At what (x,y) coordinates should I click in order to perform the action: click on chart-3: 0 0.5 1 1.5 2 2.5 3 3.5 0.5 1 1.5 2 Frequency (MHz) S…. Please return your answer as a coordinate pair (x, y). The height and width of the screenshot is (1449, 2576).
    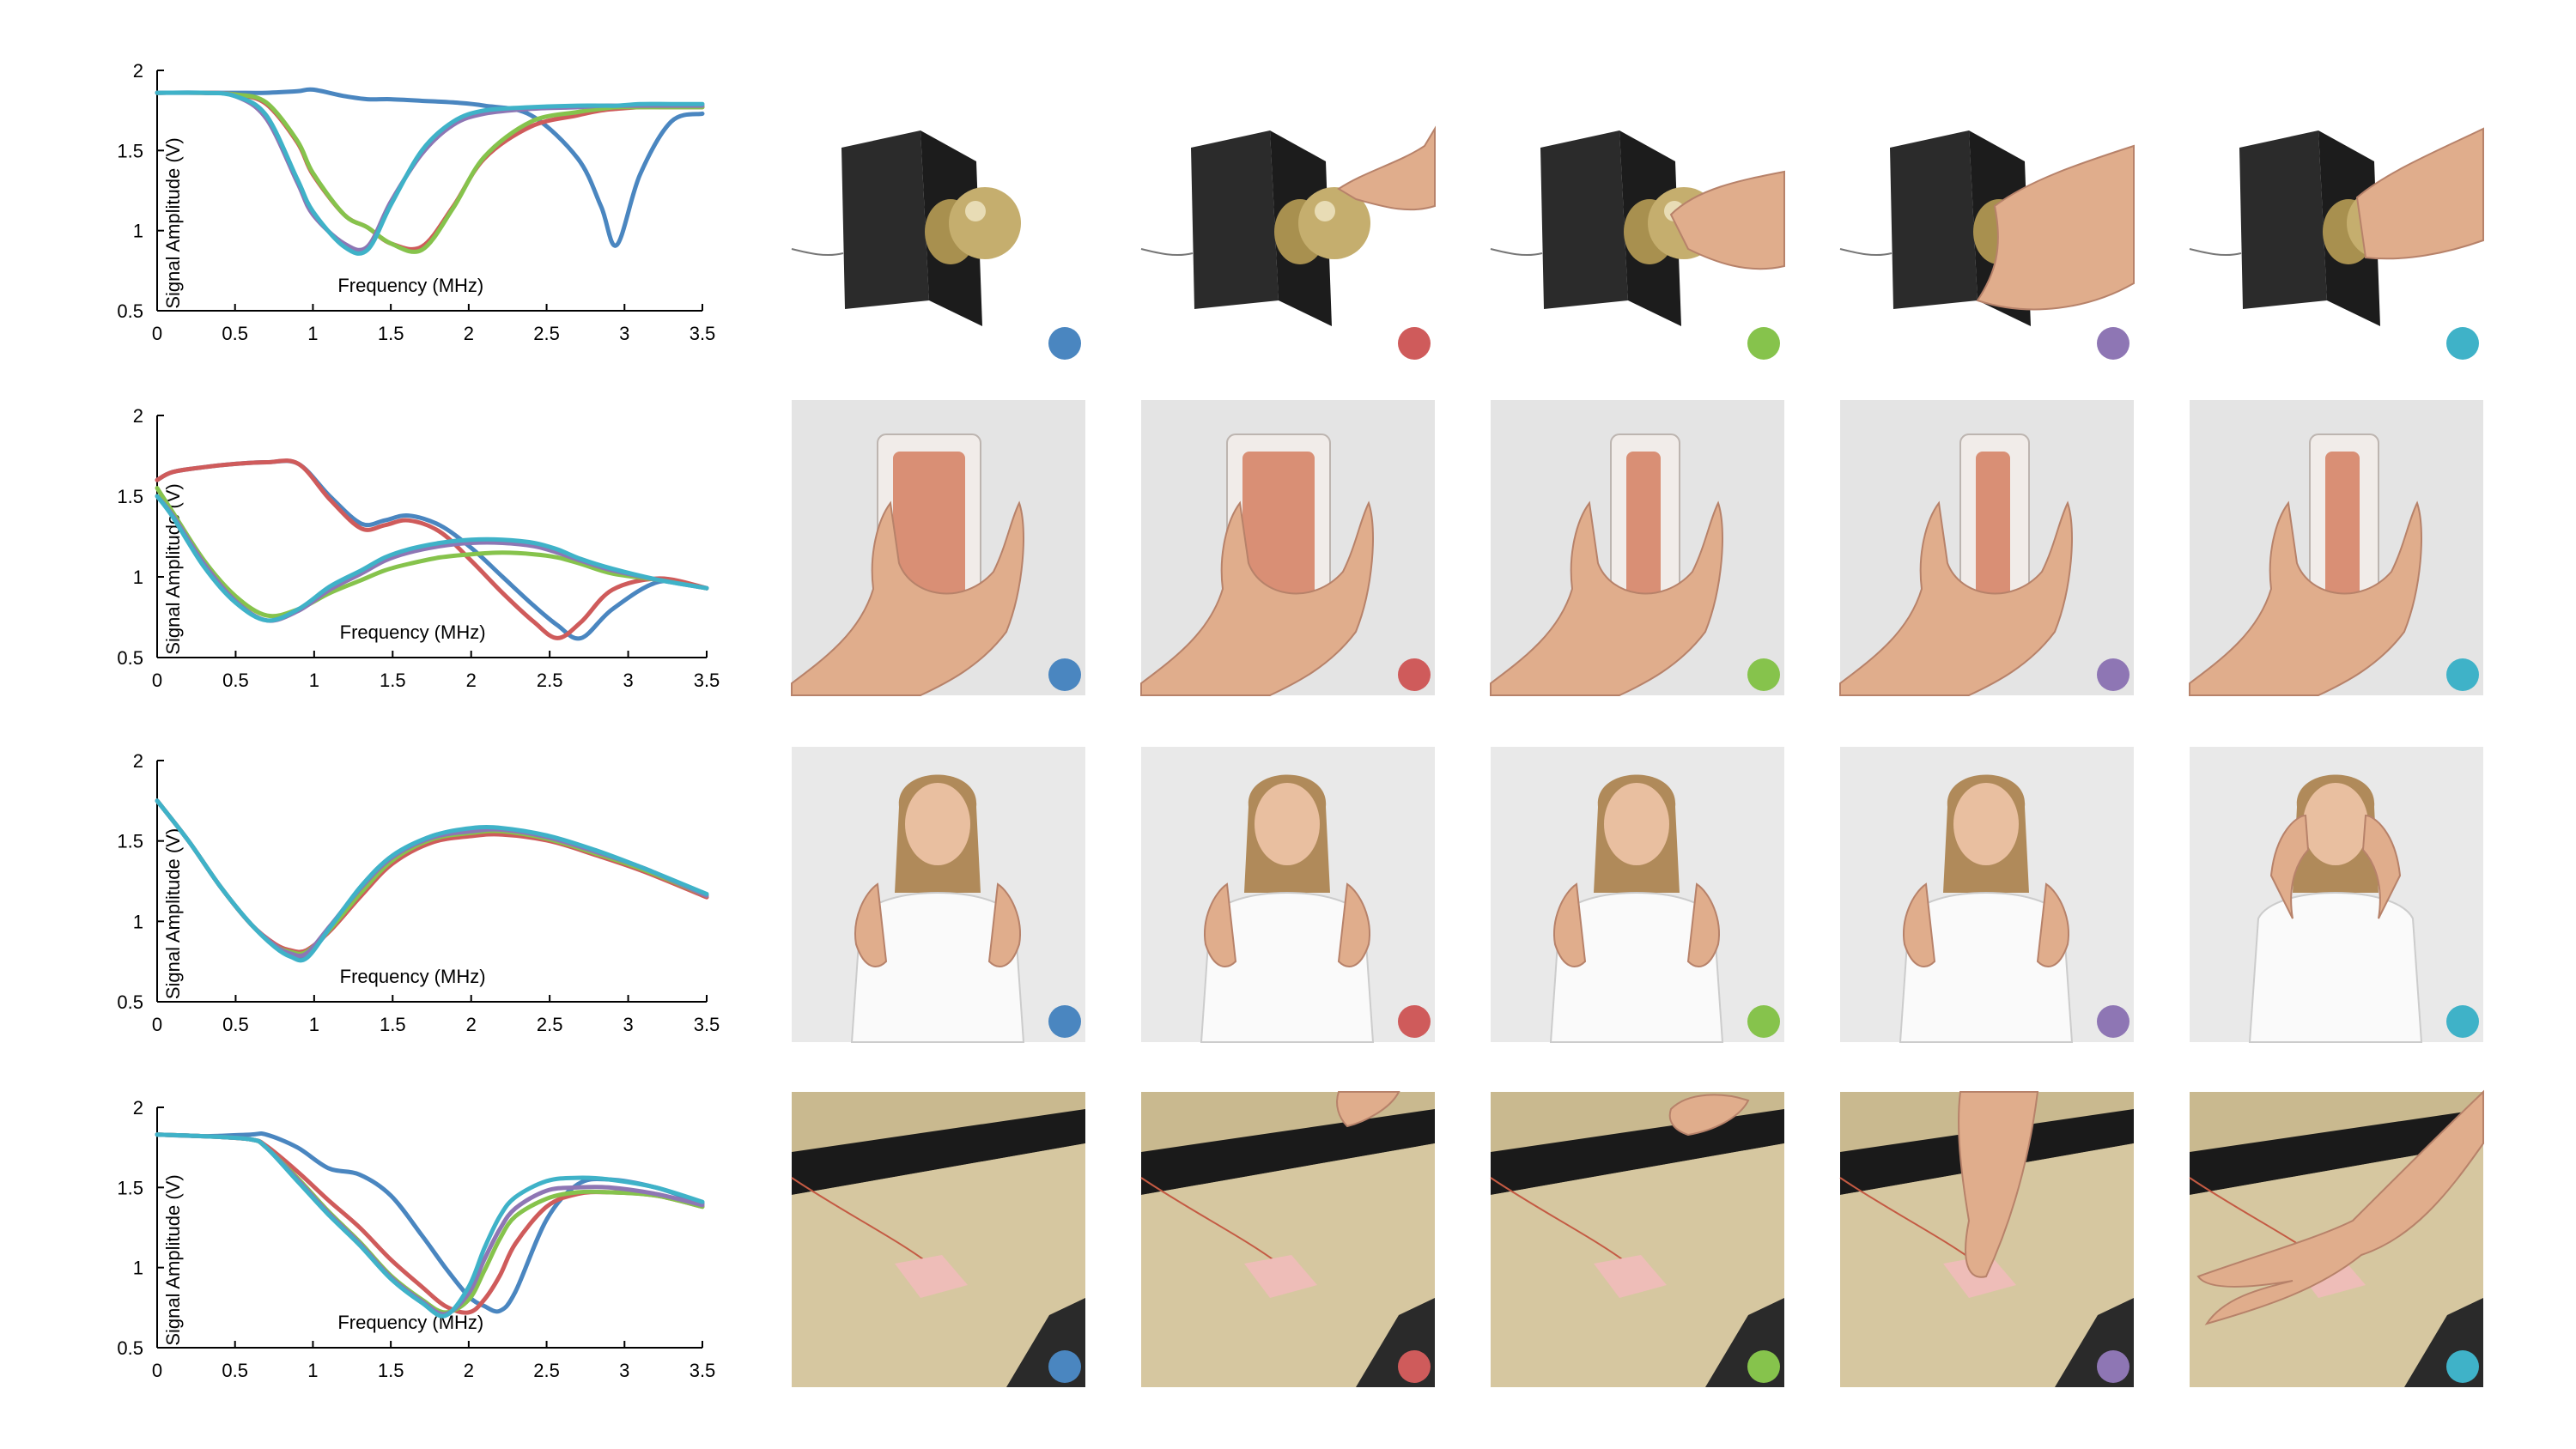
    Looking at the image, I should click on (419, 892).